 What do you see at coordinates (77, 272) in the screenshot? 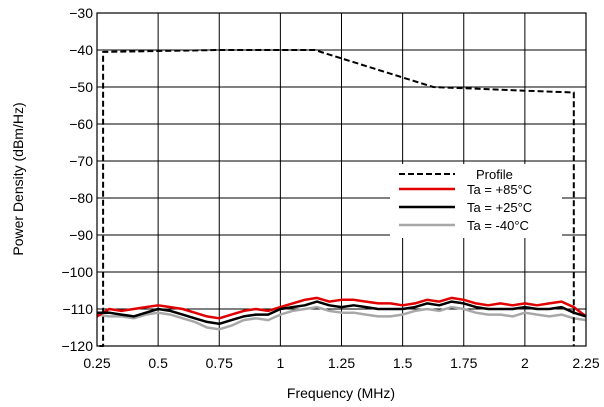
I see `y-tick-label: −100` at bounding box center [77, 272].